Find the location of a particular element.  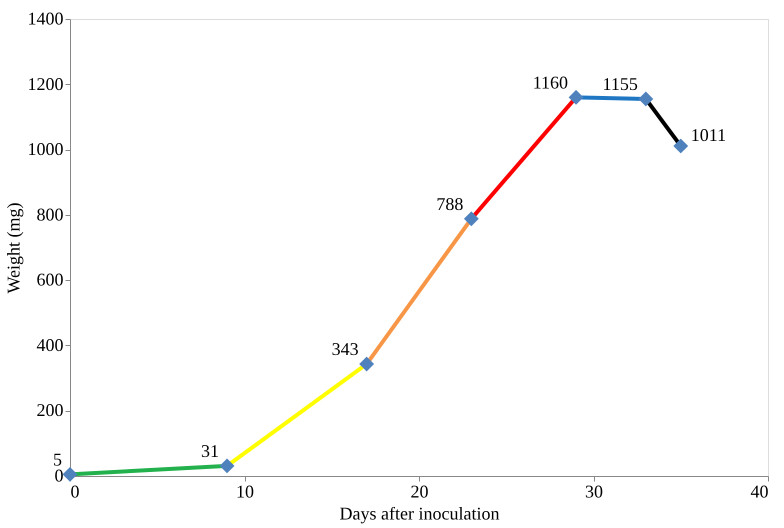

x-tick-label: 10 is located at coordinates (245, 492).